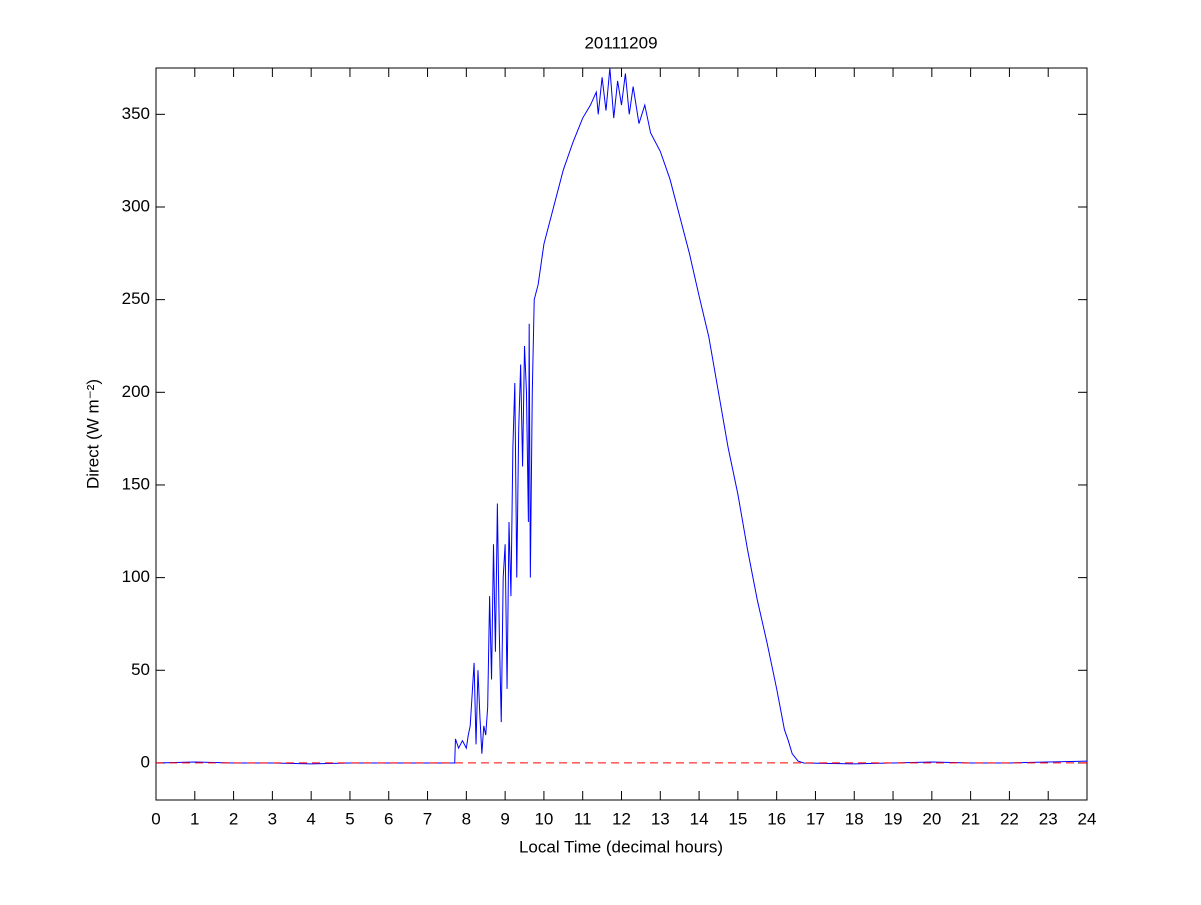  Describe the element at coordinates (136, 576) in the screenshot. I see `y-tick-label: 100` at that location.